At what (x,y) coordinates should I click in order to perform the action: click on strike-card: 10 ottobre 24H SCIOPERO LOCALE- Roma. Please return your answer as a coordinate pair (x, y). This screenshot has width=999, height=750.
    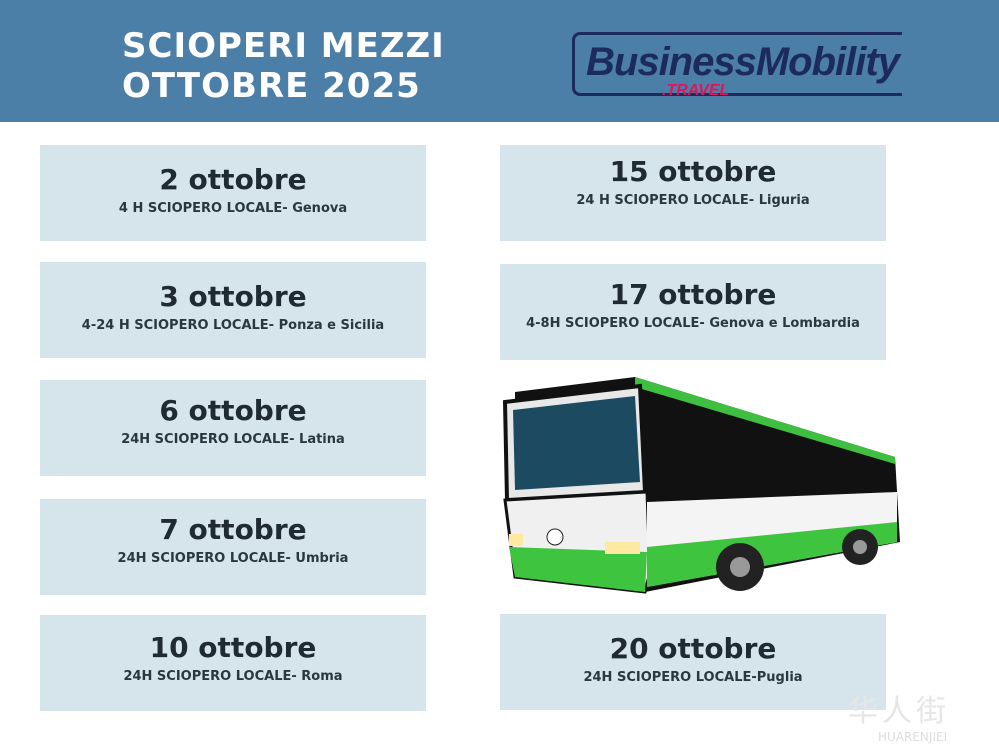
    Looking at the image, I should click on (233, 663).